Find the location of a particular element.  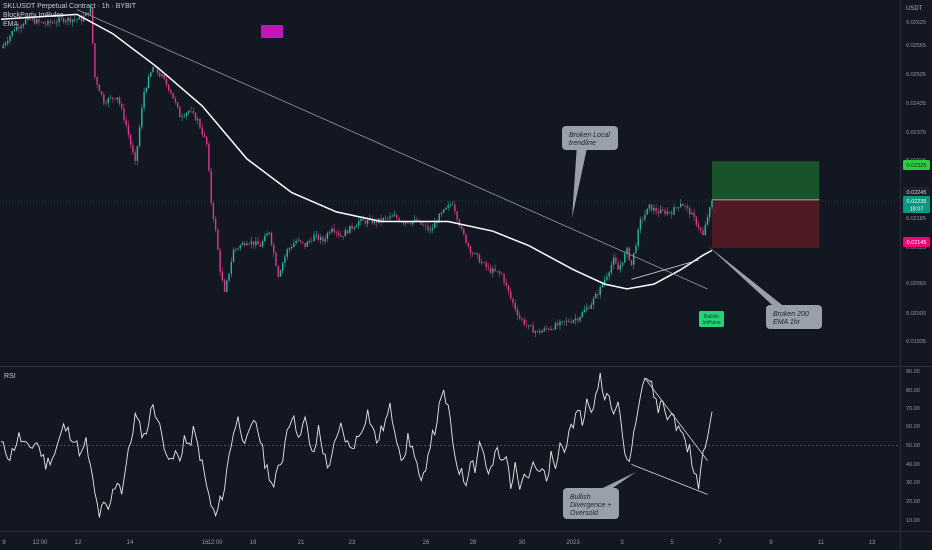

price-tick-label: 0.02060 is located at coordinates (916, 284).